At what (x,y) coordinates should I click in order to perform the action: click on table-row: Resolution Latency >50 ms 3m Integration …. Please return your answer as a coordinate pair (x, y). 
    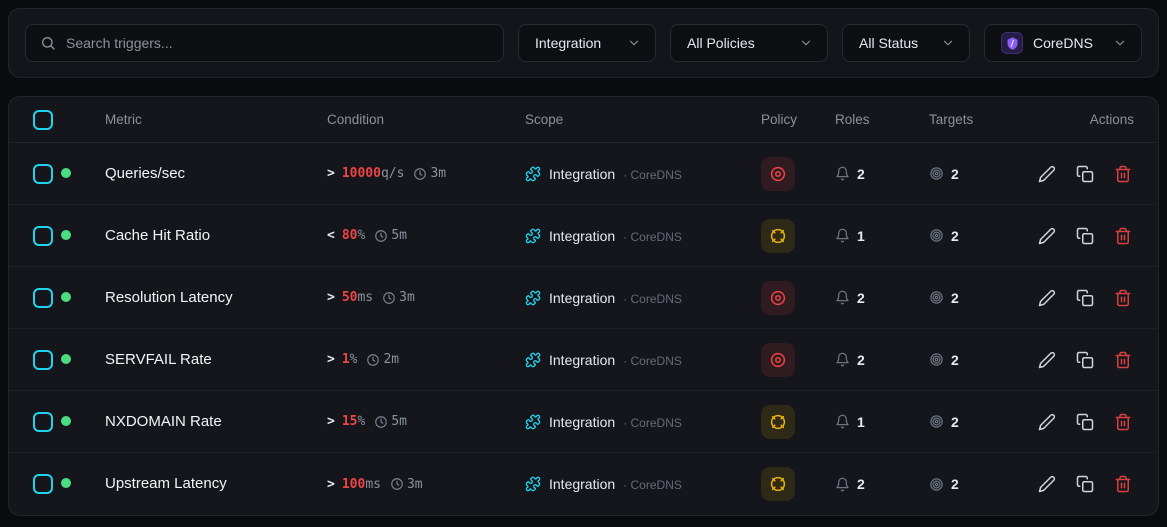
    Looking at the image, I should click on (583, 298).